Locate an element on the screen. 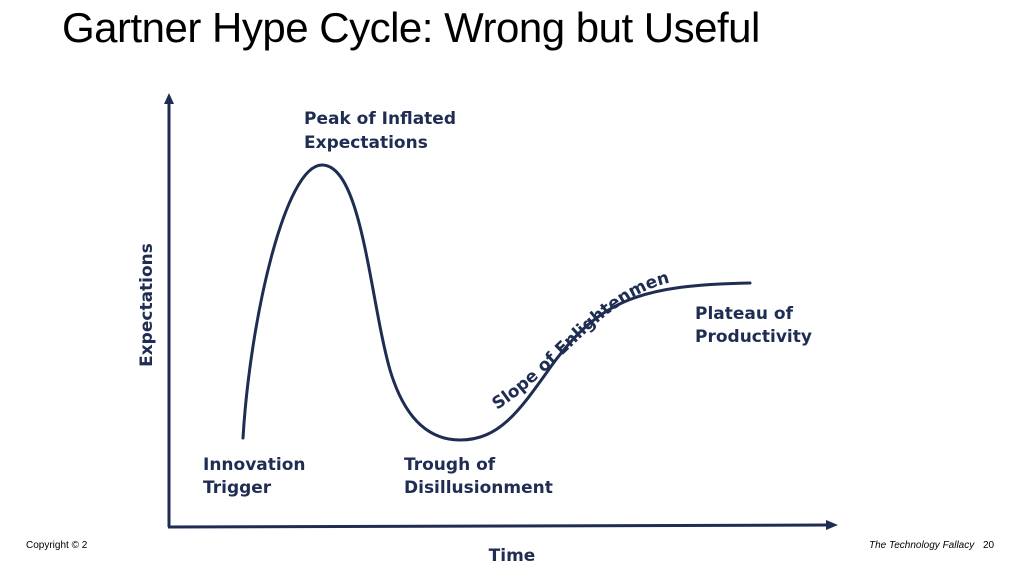  y-axis-label: Expectations is located at coordinates (147, 305).